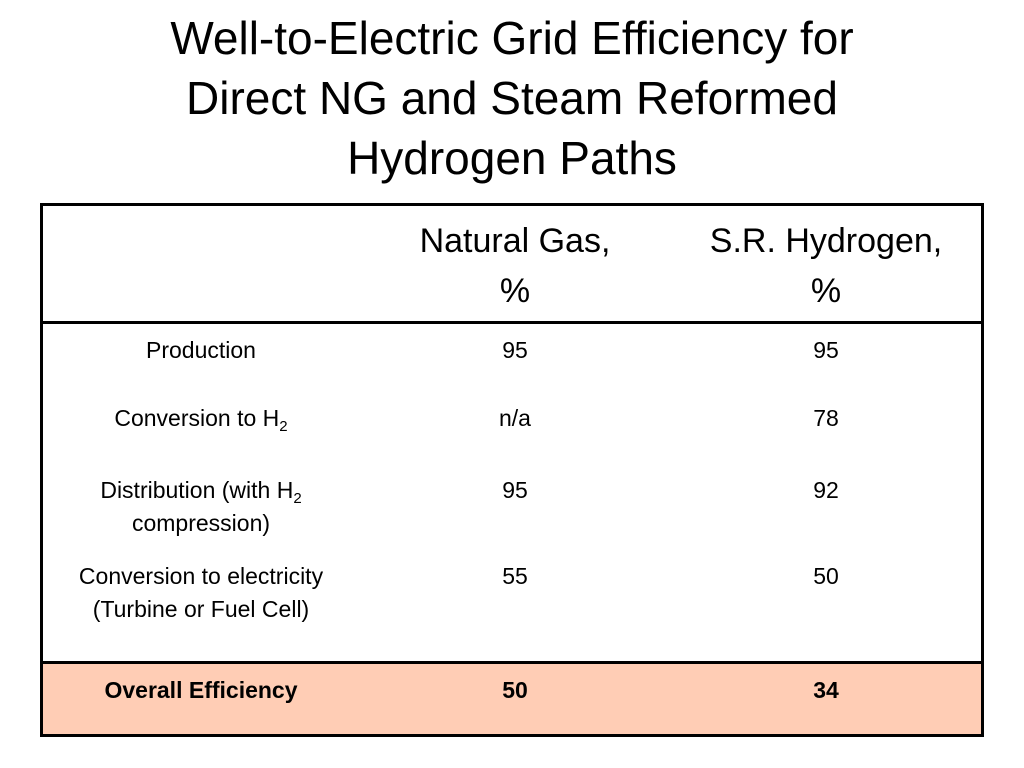 Image resolution: width=1024 pixels, height=768 pixels. I want to click on column-header-natural-gas: Natural Gas, %, so click(515, 265).